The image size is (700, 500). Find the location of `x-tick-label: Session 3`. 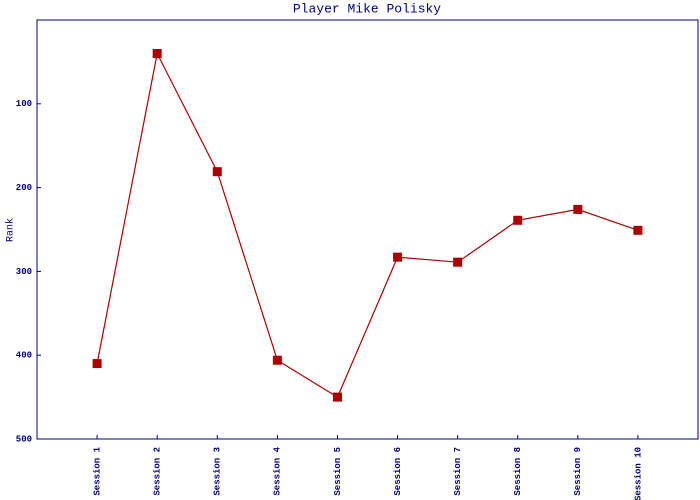

x-tick-label: Session 3 is located at coordinates (218, 471).